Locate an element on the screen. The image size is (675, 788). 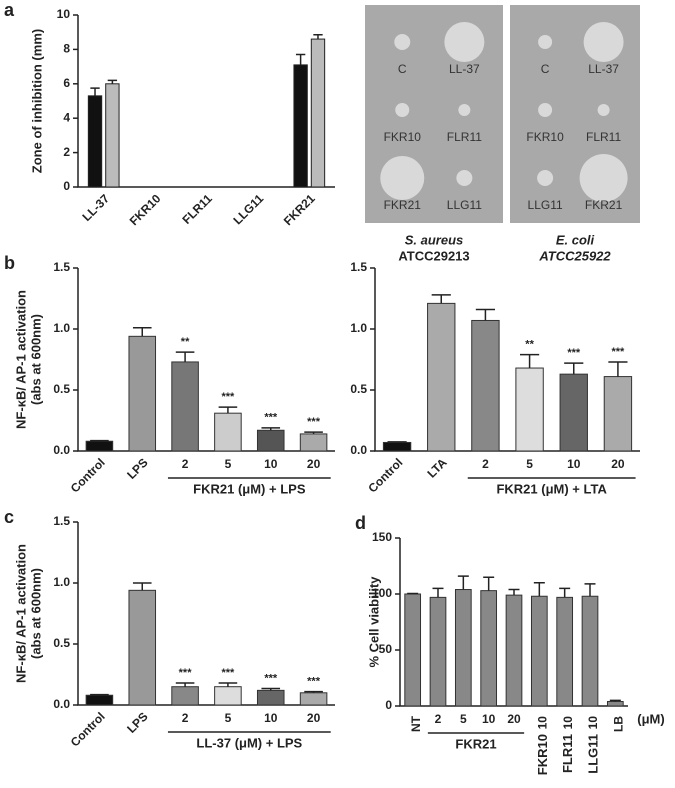
x-tick-label: Control is located at coordinates (88, 475).